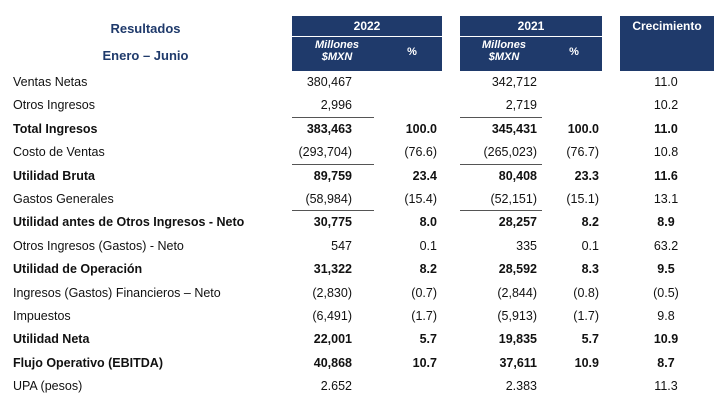 The width and height of the screenshot is (727, 410). I want to click on percent-2021: 8.2, so click(590, 222).